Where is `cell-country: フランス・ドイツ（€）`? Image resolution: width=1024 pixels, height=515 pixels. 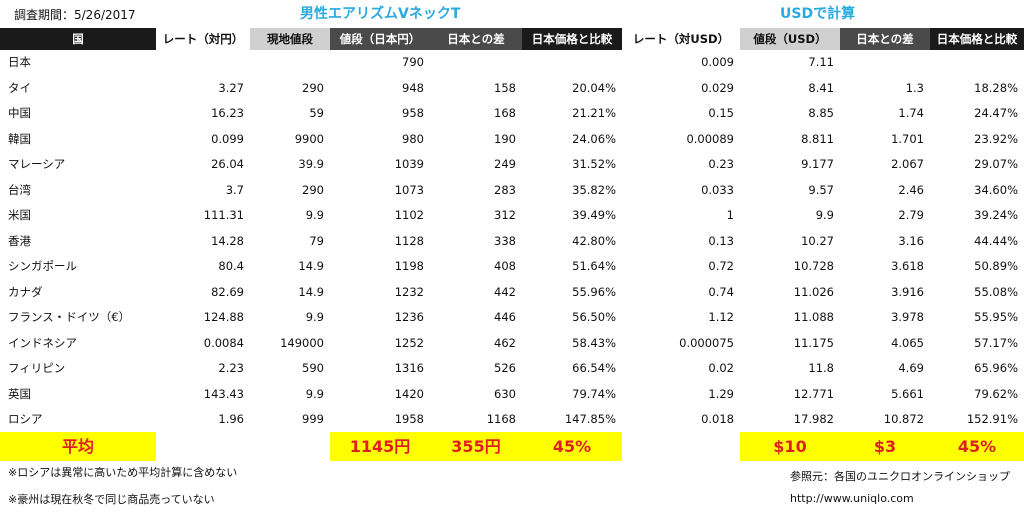
cell-country: フランス・ドイツ（€） is located at coordinates (69, 317).